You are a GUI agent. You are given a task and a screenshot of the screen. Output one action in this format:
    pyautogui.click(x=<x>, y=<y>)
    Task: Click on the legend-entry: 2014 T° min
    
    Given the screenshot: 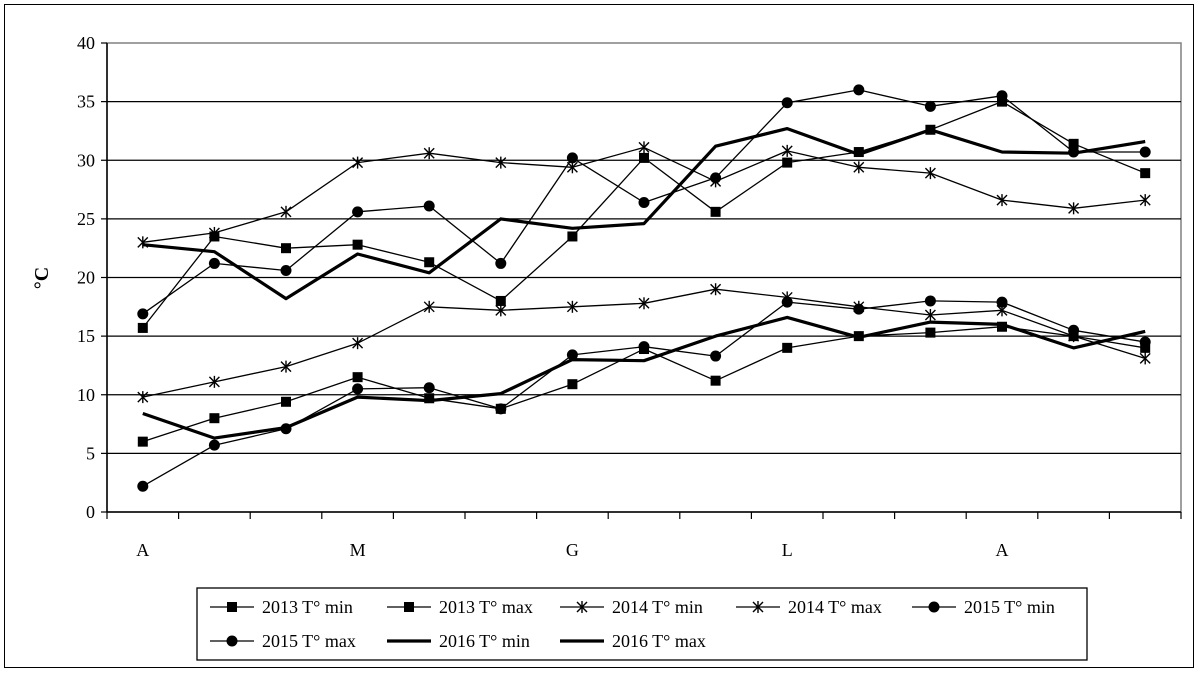 What is the action you would take?
    pyautogui.click(x=631, y=607)
    